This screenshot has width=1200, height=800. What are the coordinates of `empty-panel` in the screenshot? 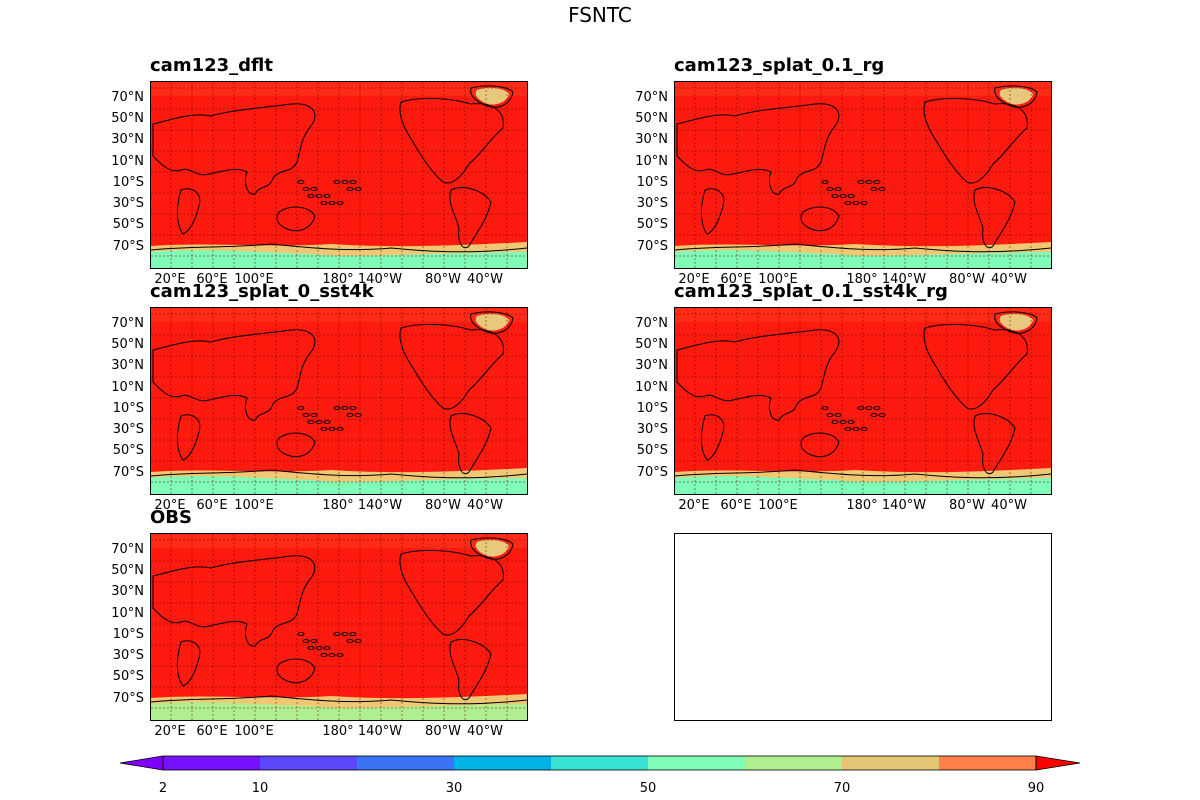 It's located at (863, 627).